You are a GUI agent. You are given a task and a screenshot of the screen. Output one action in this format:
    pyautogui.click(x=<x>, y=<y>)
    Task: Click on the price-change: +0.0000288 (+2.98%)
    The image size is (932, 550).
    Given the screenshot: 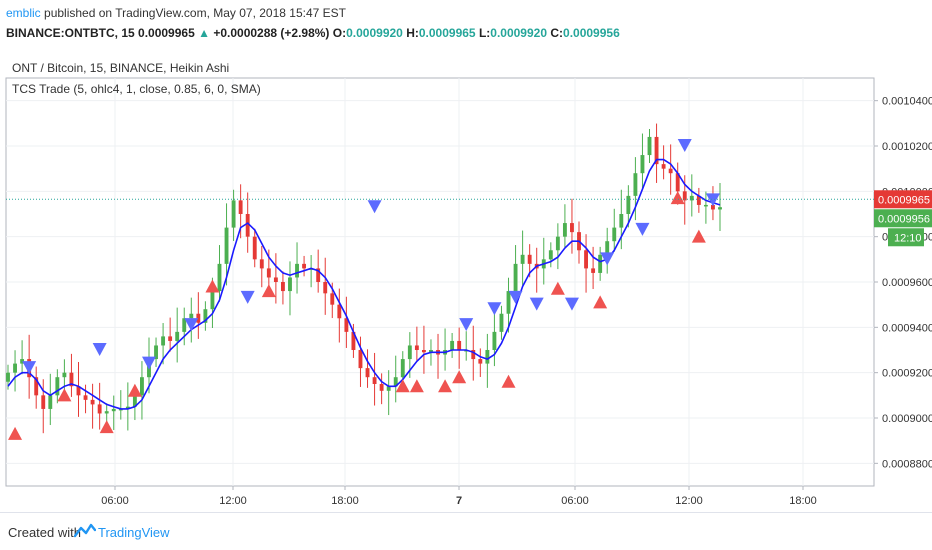 What is the action you would take?
    pyautogui.click(x=271, y=33)
    